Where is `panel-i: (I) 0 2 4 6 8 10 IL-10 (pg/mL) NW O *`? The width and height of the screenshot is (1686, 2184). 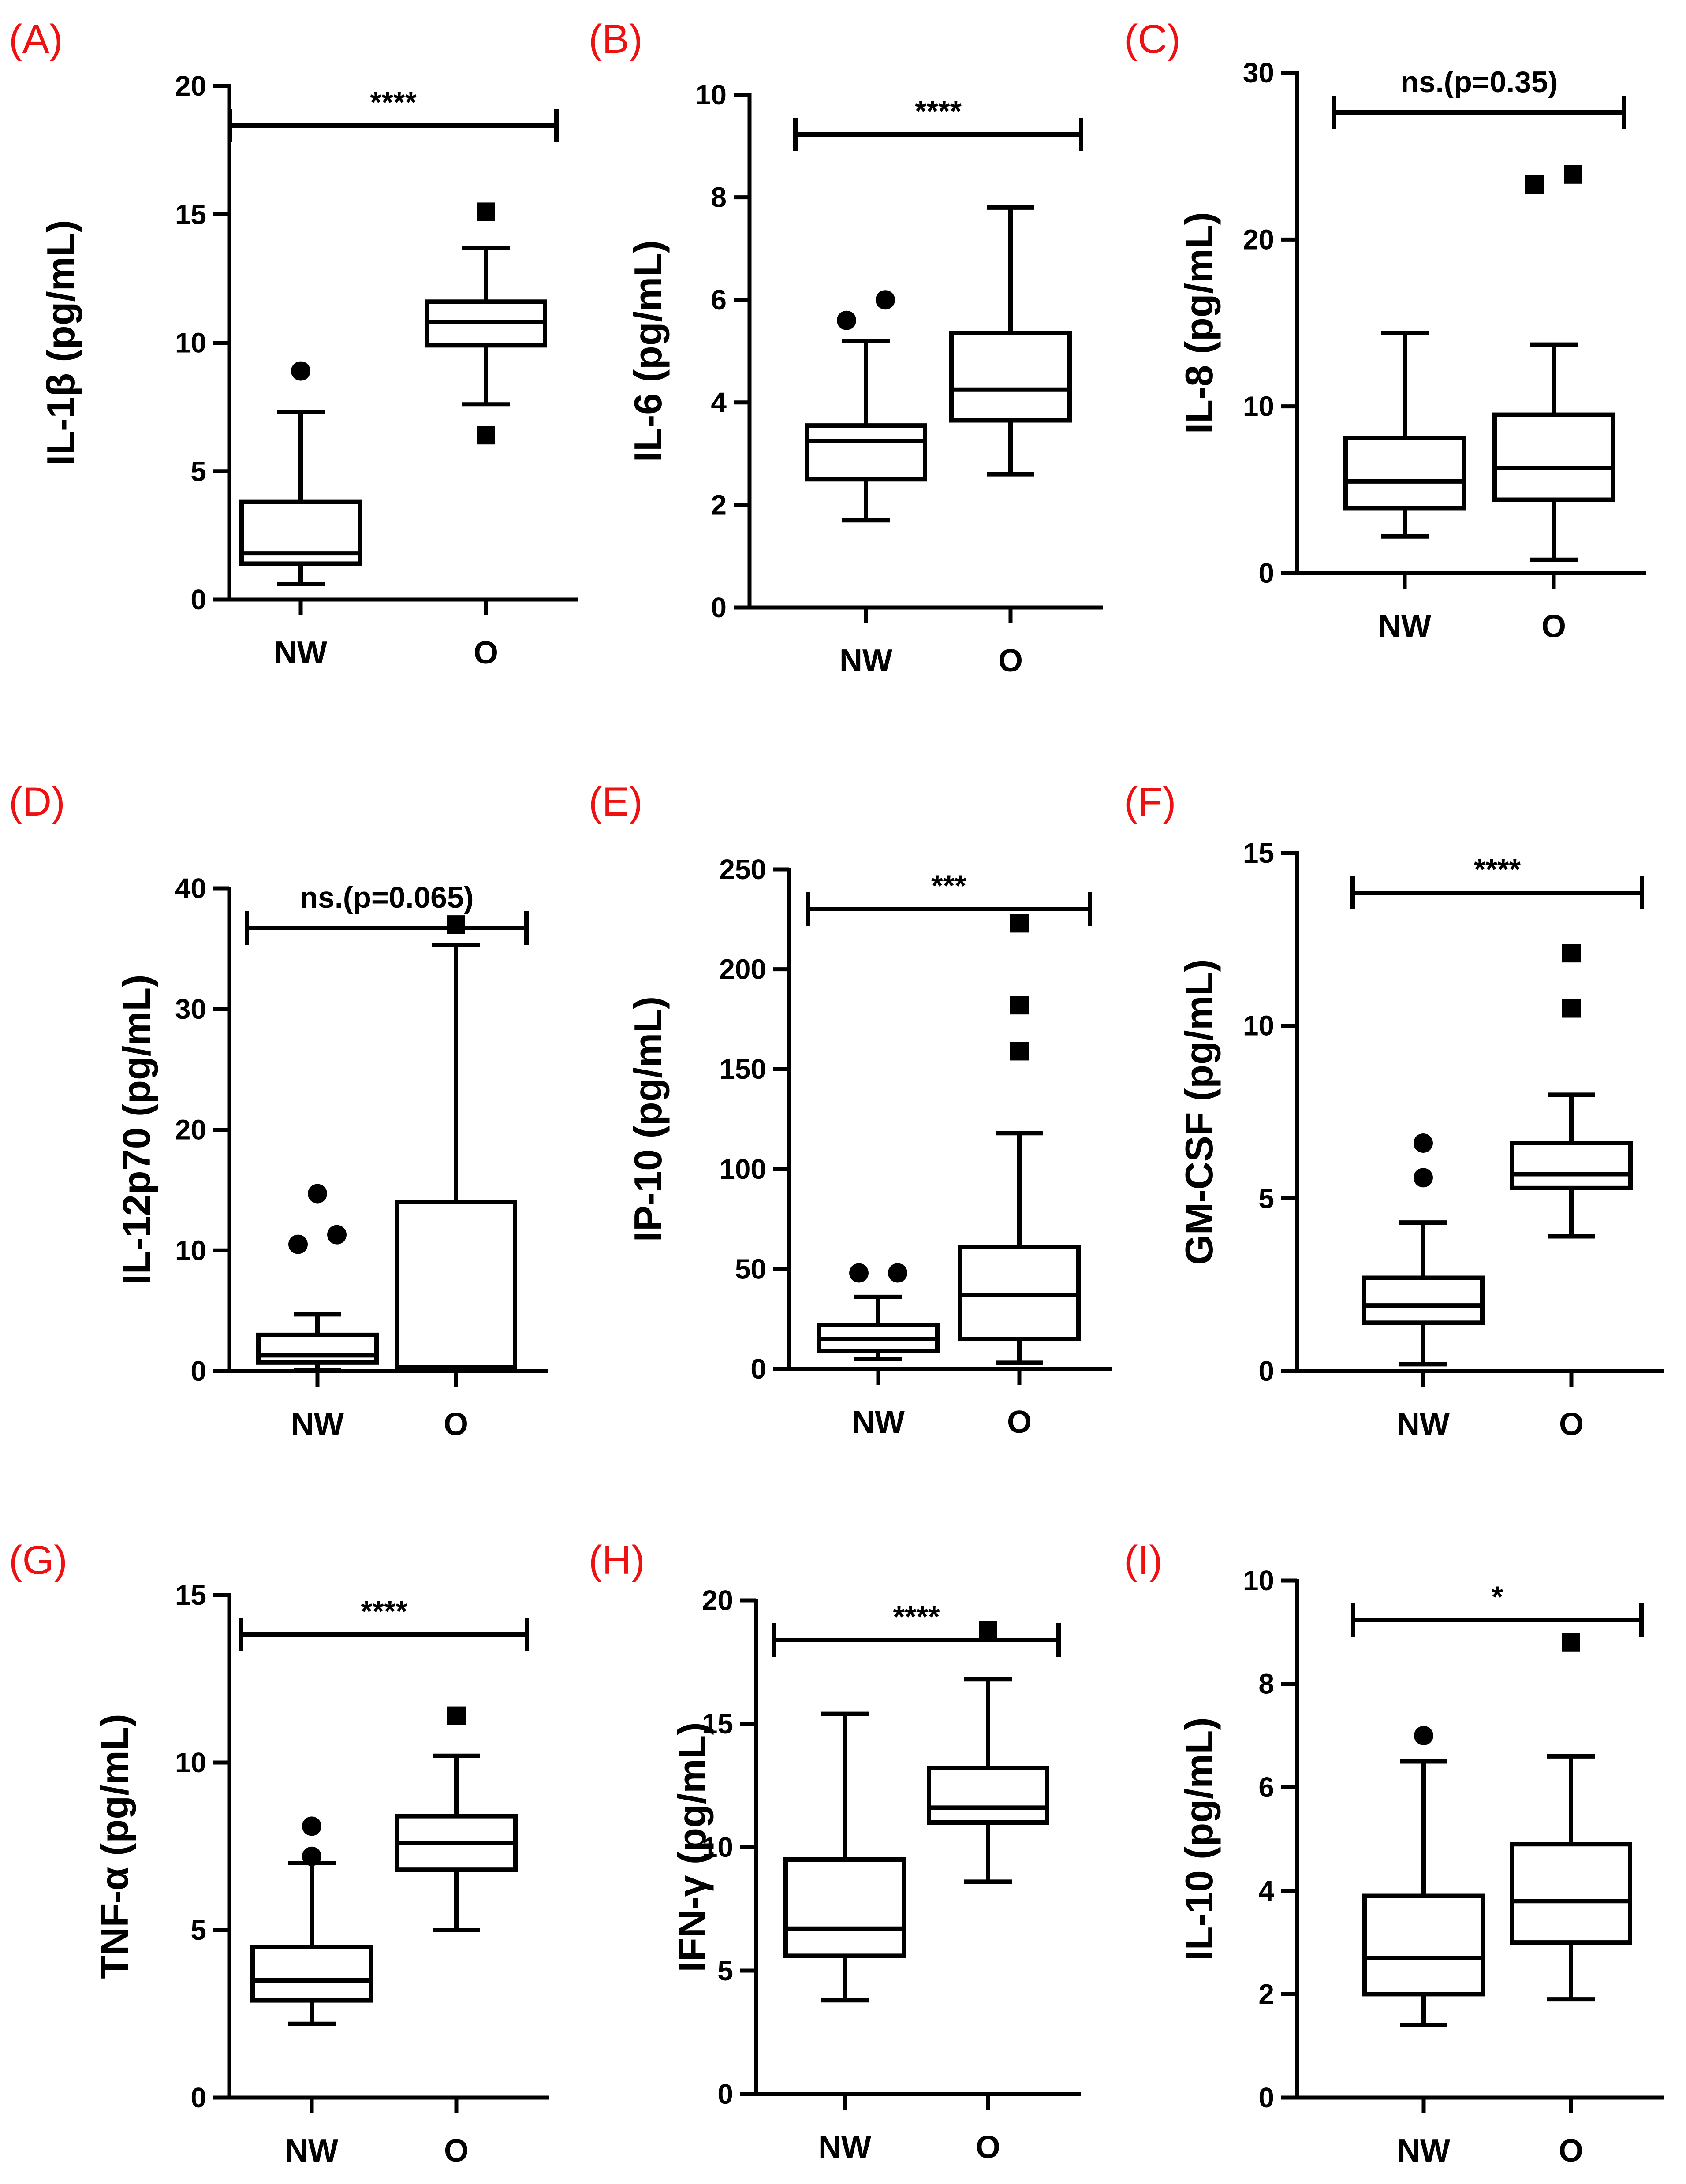 panel-i: (I) 0 2 4 6 8 10 IL-10 (pg/mL) NW O * is located at coordinates (1394, 1853).